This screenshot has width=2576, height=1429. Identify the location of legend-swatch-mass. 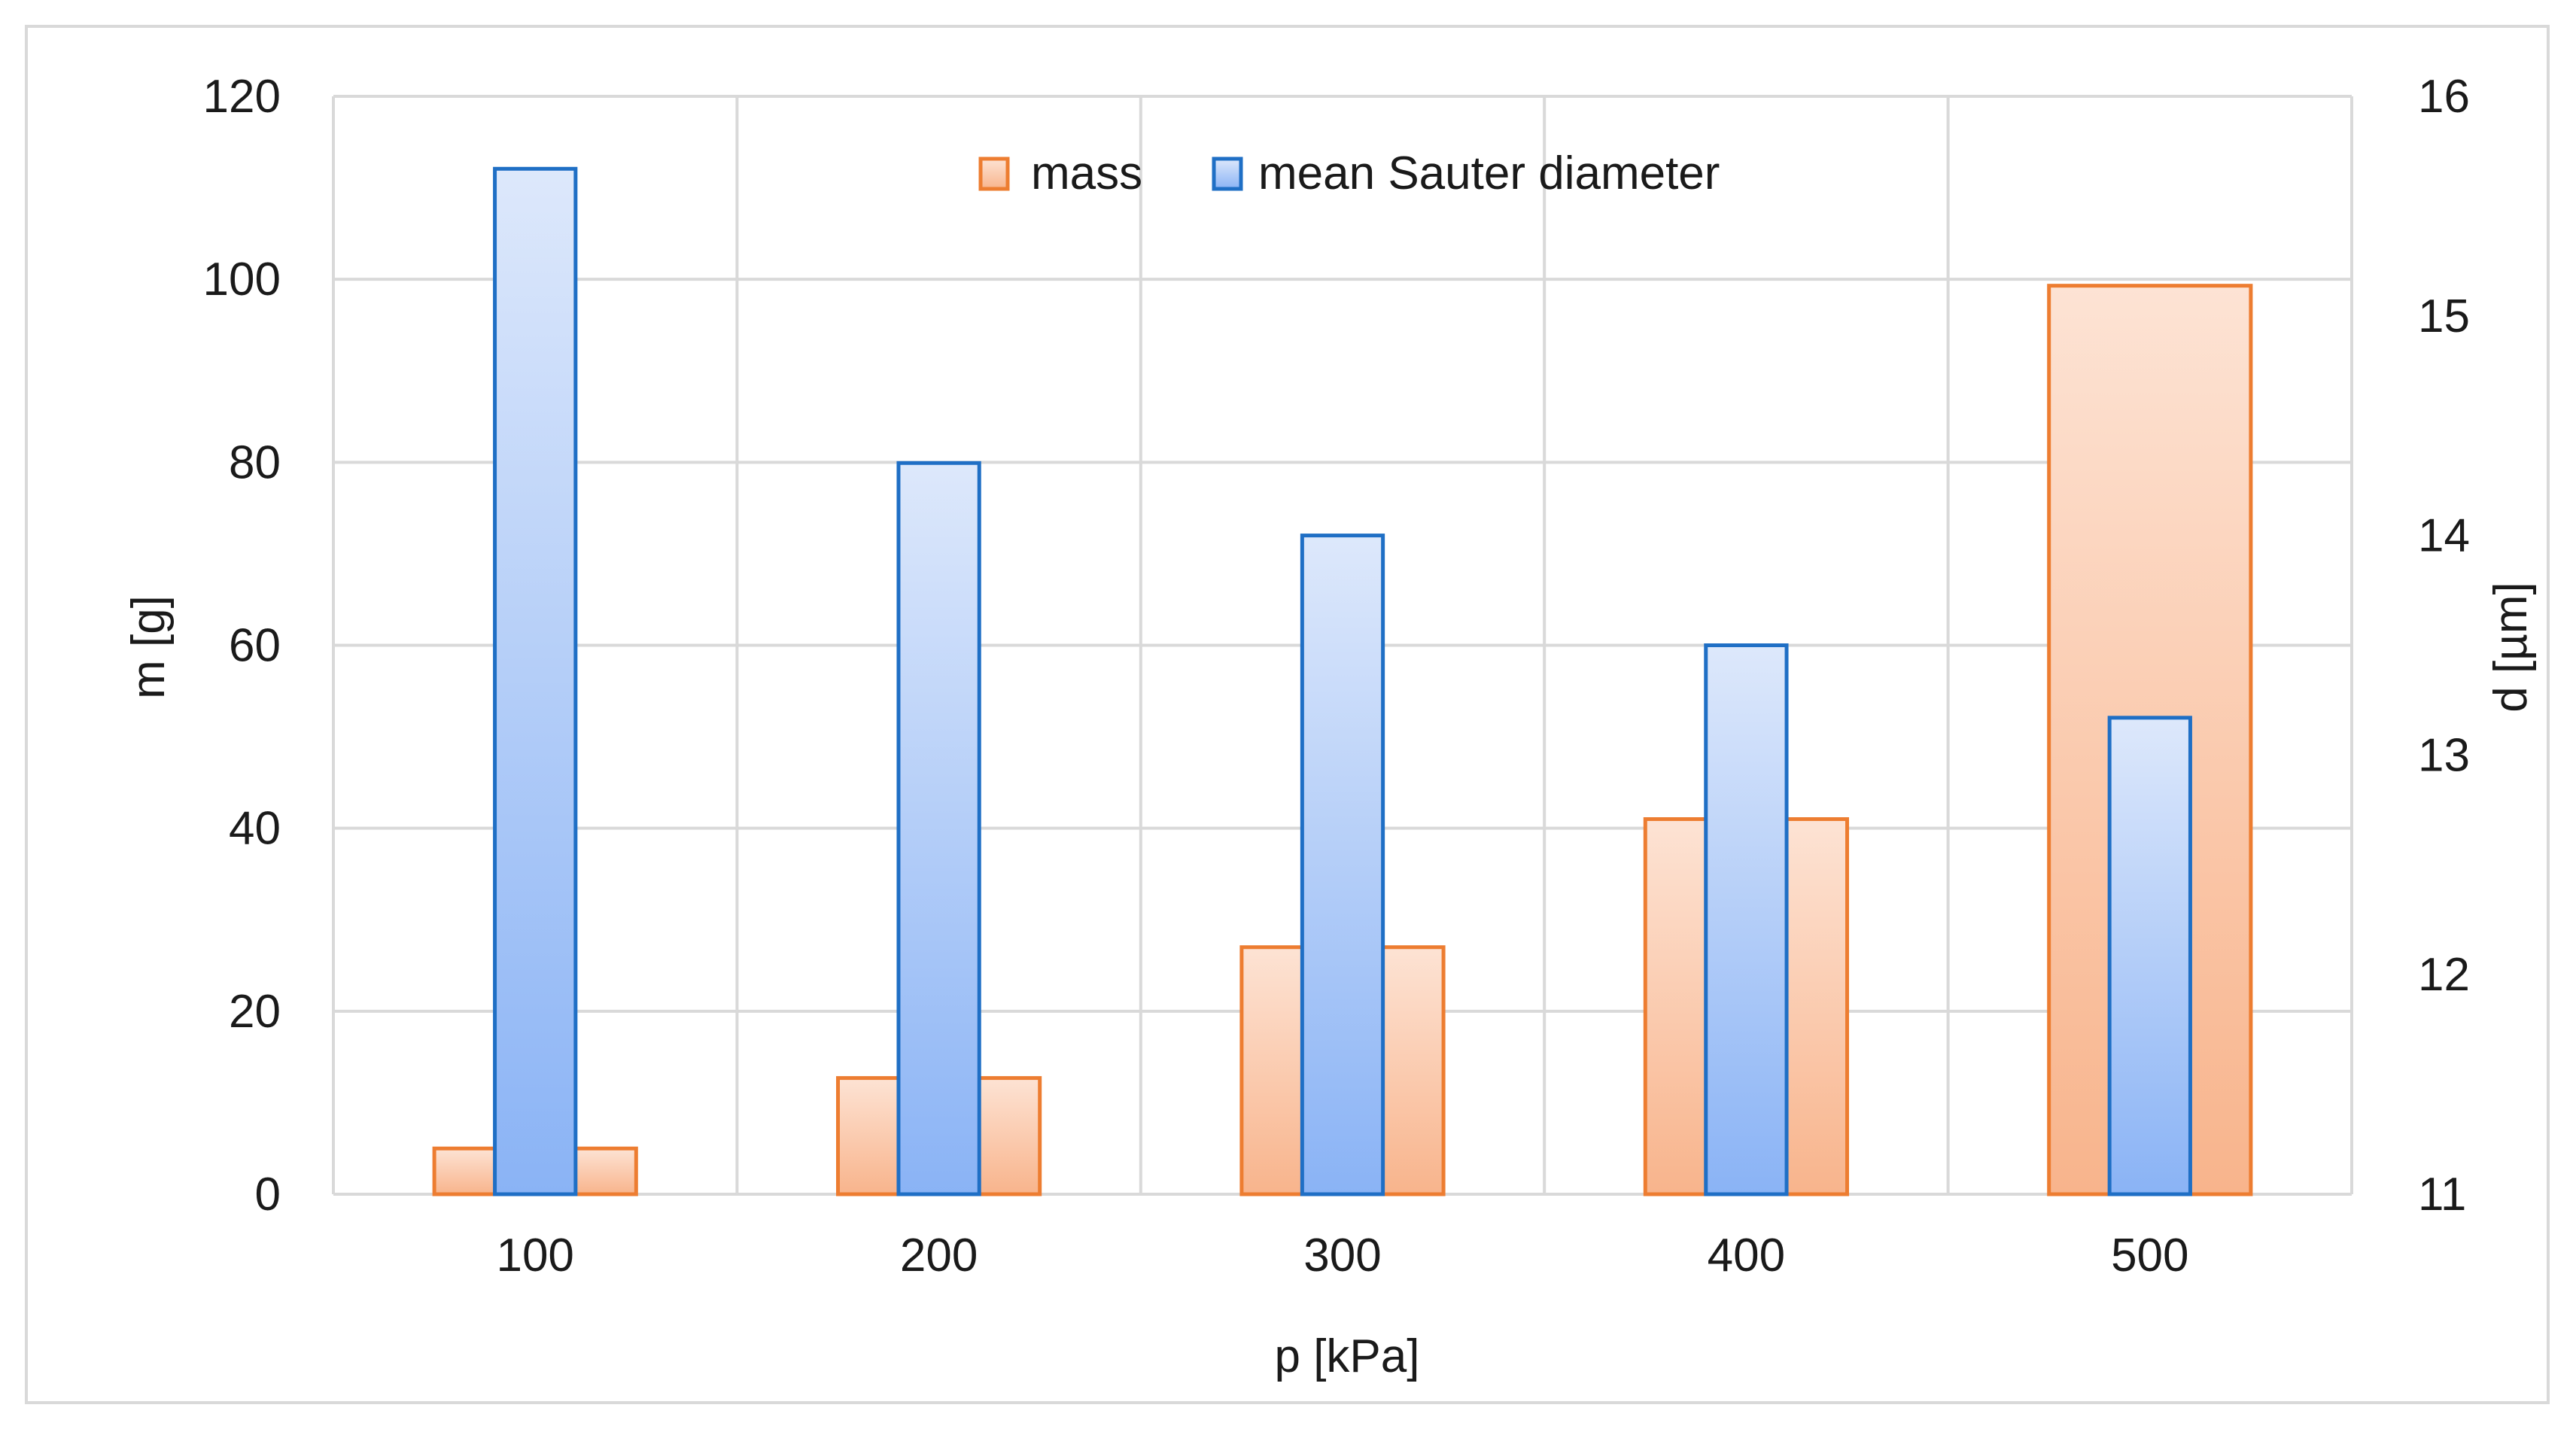
(994, 174).